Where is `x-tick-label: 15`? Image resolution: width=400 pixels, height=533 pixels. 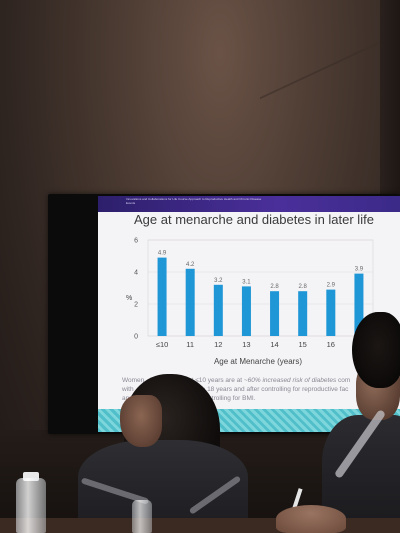
x-tick-label: 15 is located at coordinates (303, 344).